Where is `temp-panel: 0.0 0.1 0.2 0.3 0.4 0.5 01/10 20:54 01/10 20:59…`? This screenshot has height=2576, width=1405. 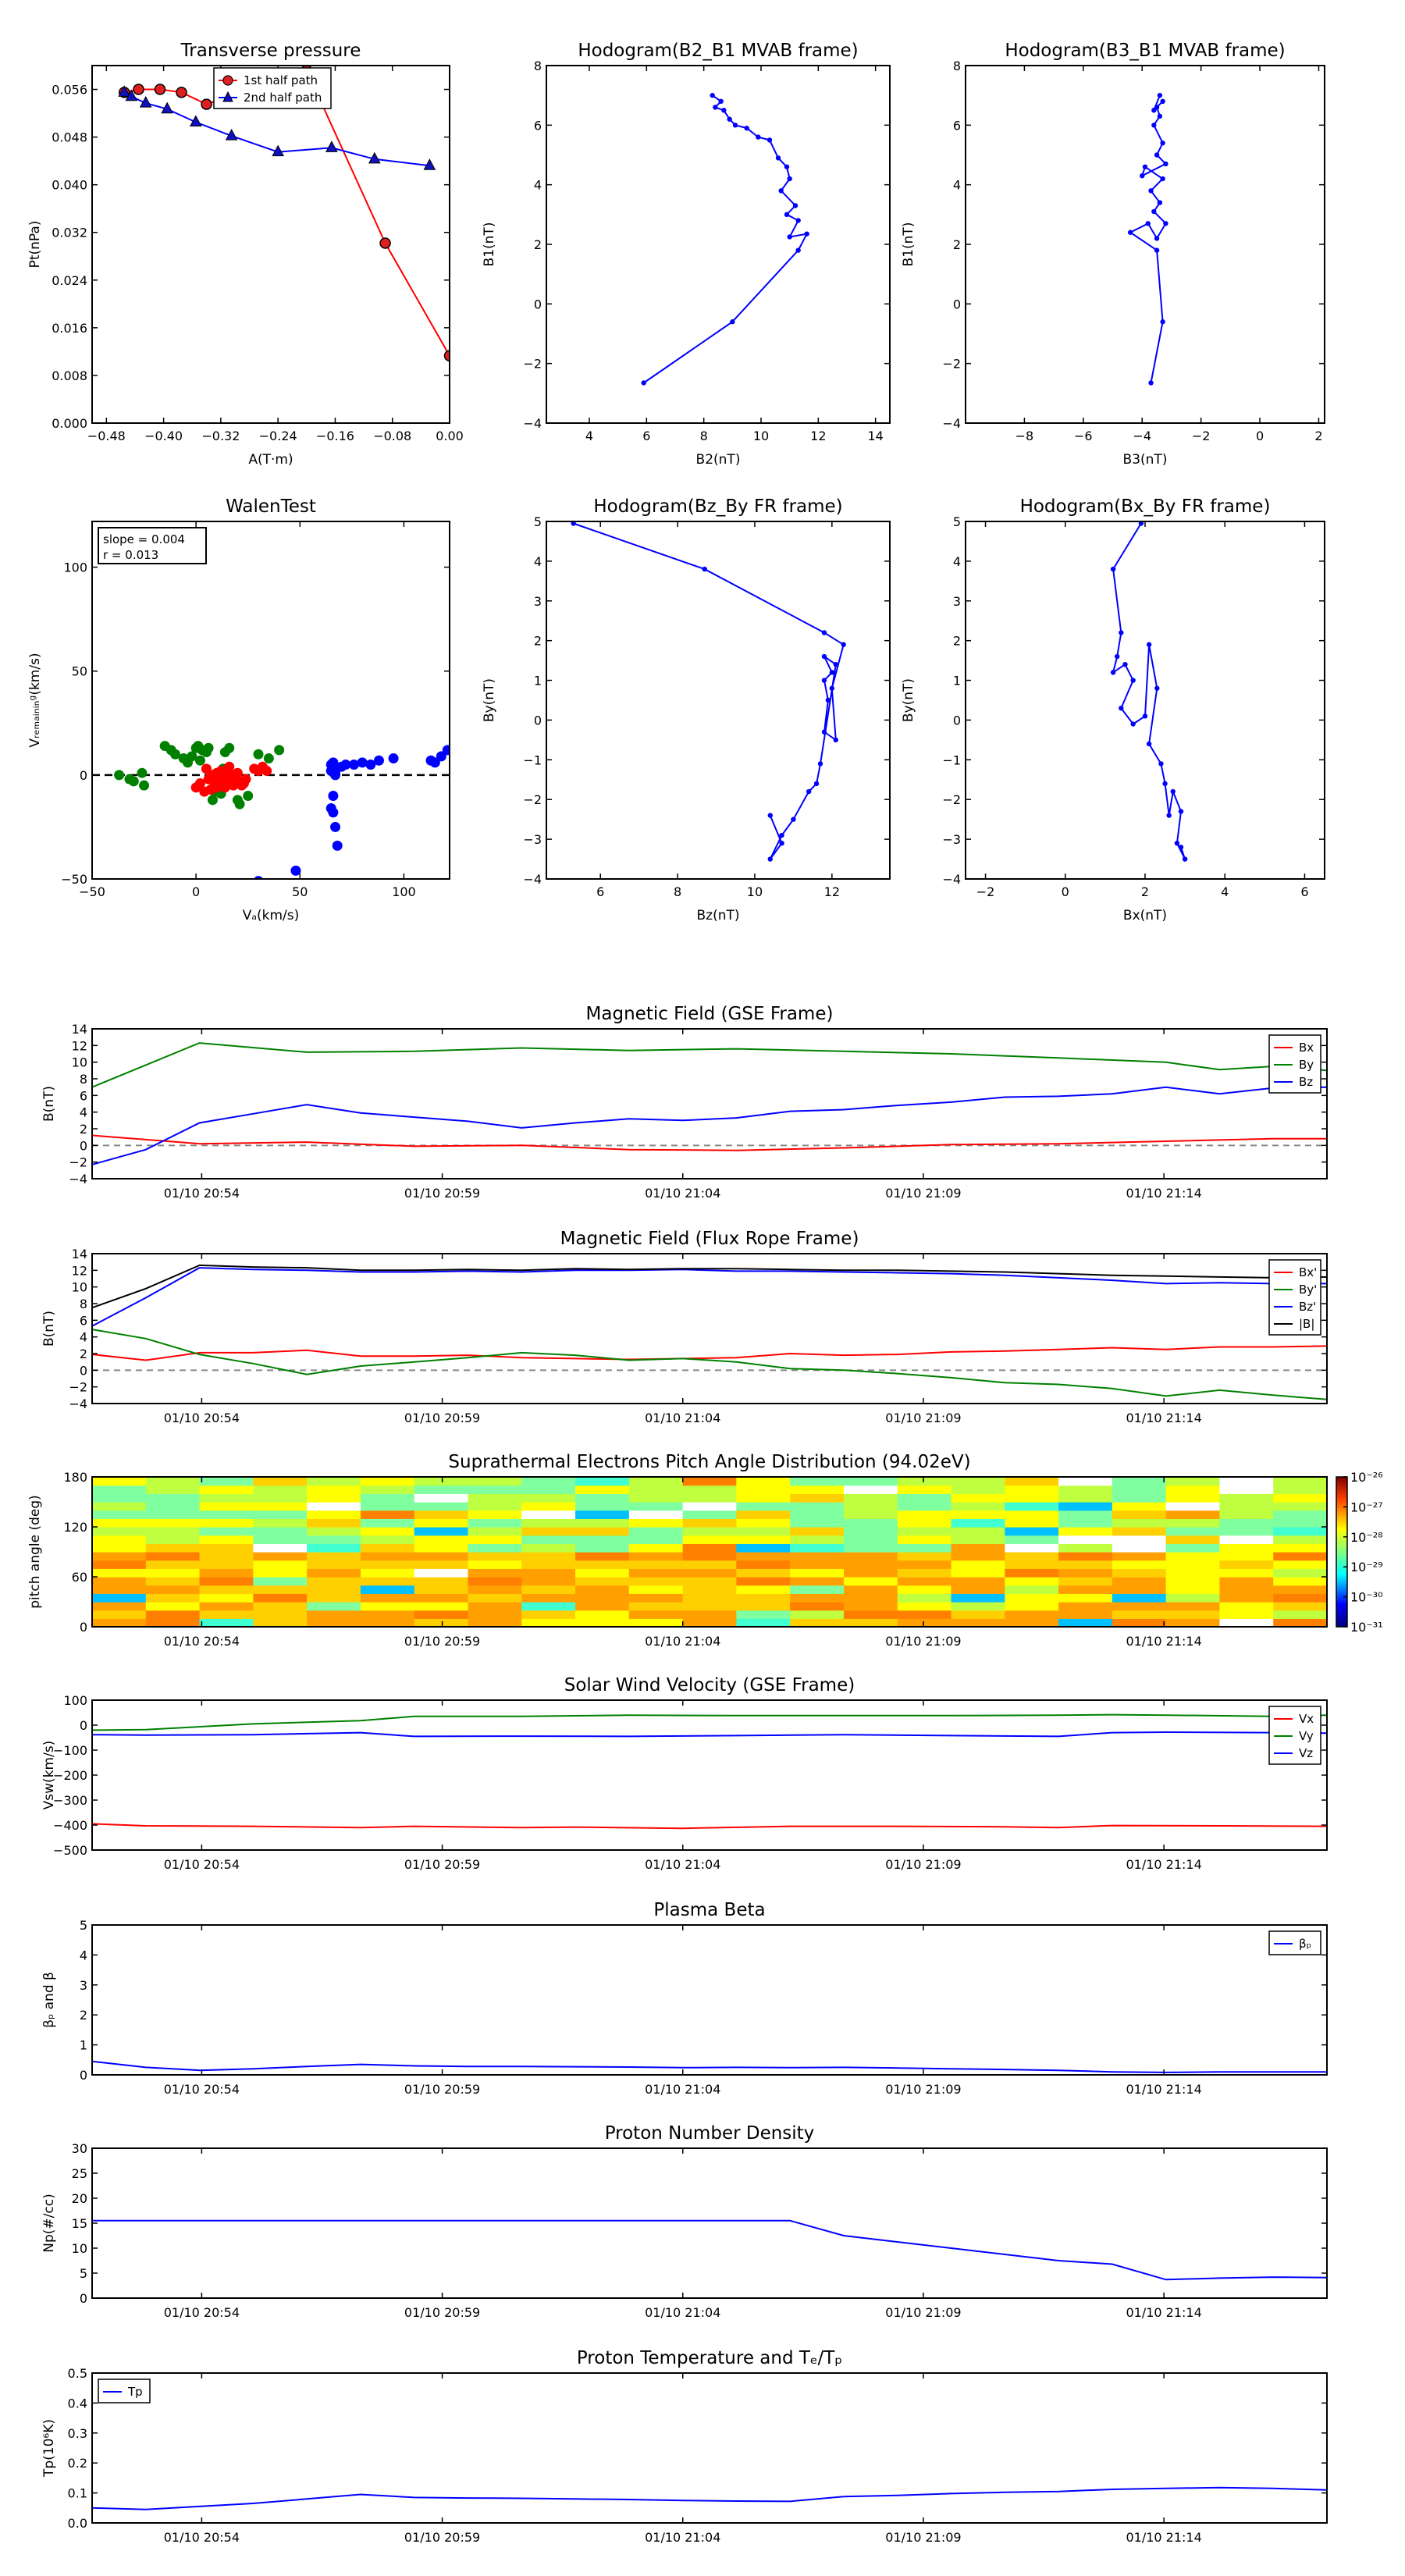 temp-panel: 0.0 0.1 0.2 0.3 0.4 0.5 01/10 20:54 01/10 20:59… is located at coordinates (684, 2446).